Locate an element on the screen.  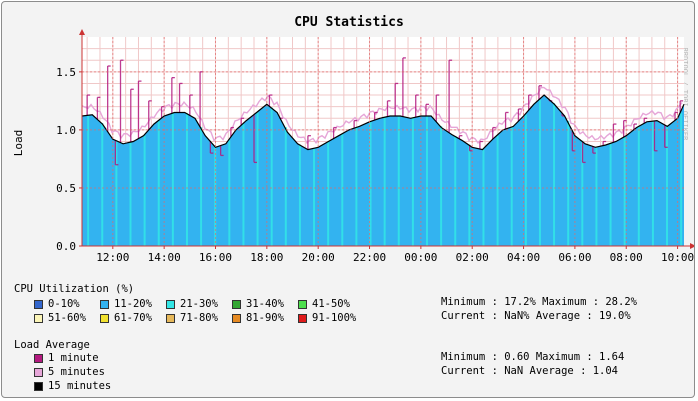
legend-label: 11-20% is located at coordinates (133, 304).